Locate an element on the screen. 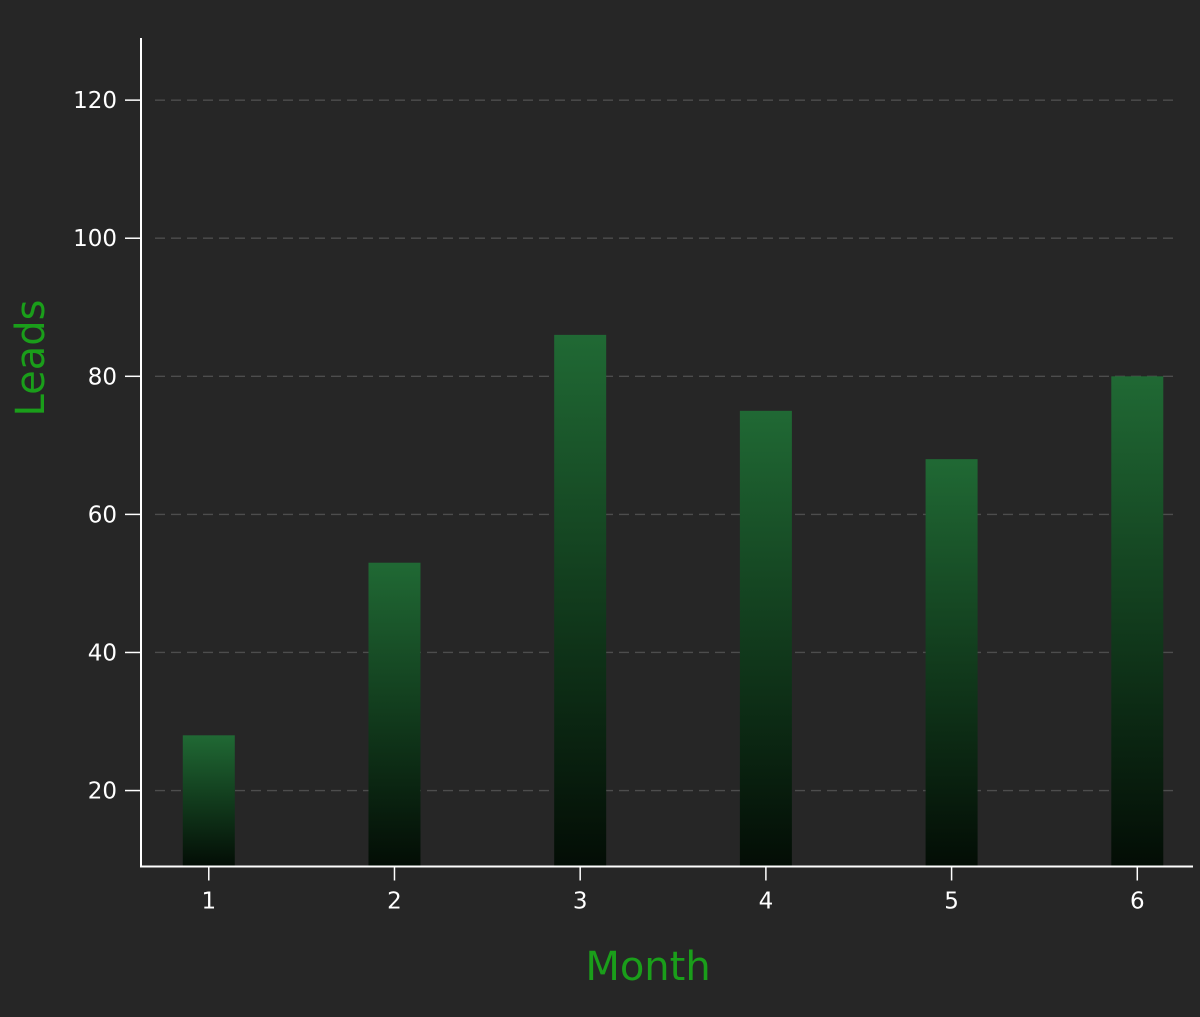 This screenshot has height=1017, width=1200. x-tick-label: 5 is located at coordinates (951, 902).